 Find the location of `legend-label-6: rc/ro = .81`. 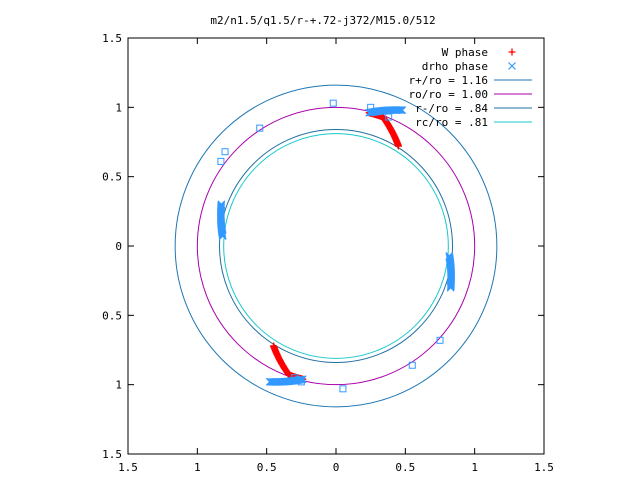

legend-label-6: rc/ro = .81 is located at coordinates (451, 122).